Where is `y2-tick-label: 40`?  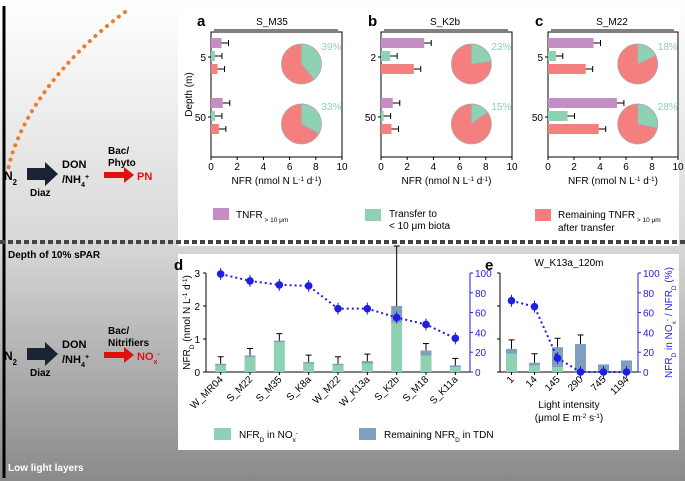 y2-tick-label: 40 is located at coordinates (481, 333).